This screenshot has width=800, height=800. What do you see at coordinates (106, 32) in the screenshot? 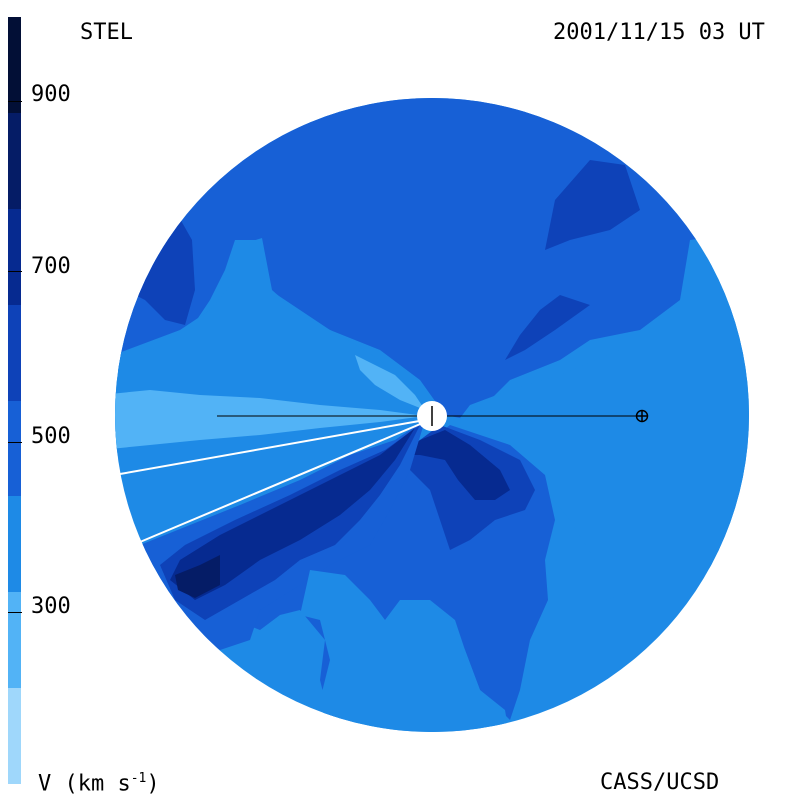
I see `header-left-title: STEL` at bounding box center [106, 32].